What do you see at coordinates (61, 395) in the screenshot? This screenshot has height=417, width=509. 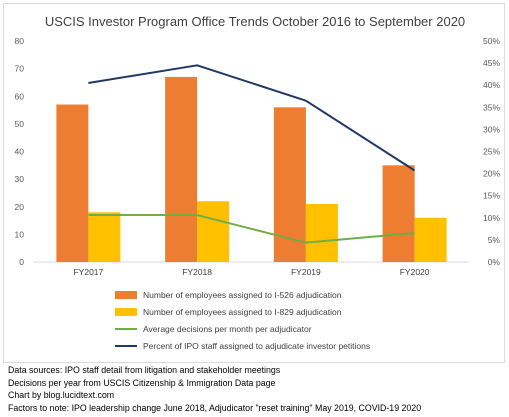 I see `footnote-chart-credit: Chart by blog.lucidtext.com` at bounding box center [61, 395].